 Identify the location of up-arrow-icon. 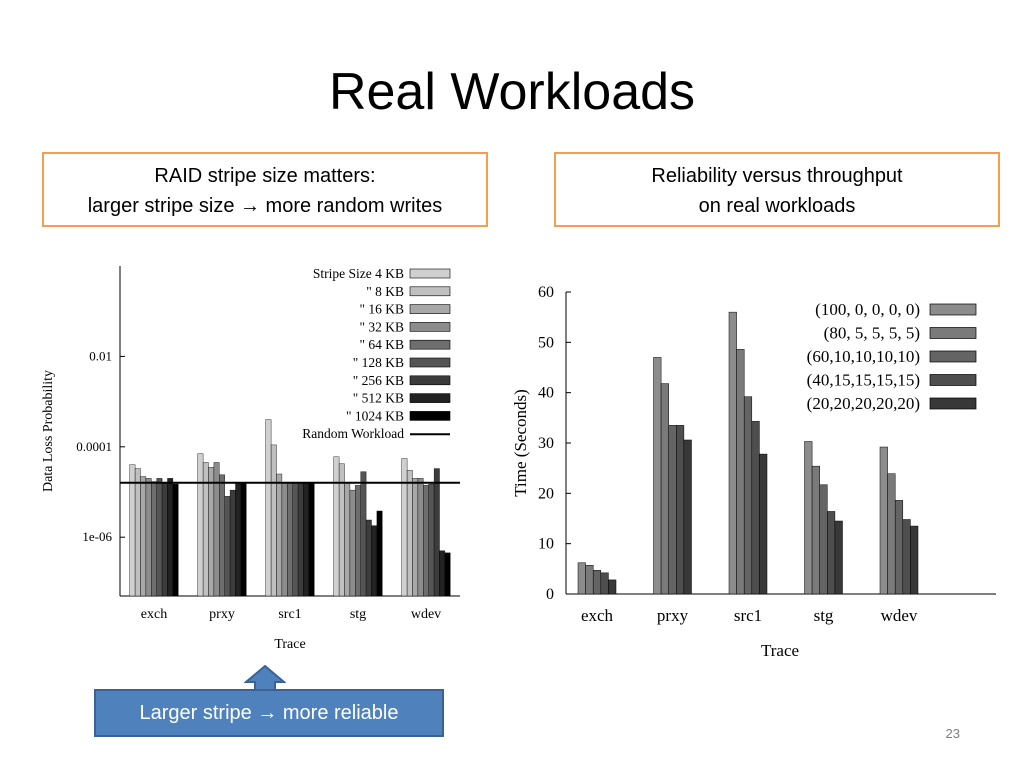
(265, 678).